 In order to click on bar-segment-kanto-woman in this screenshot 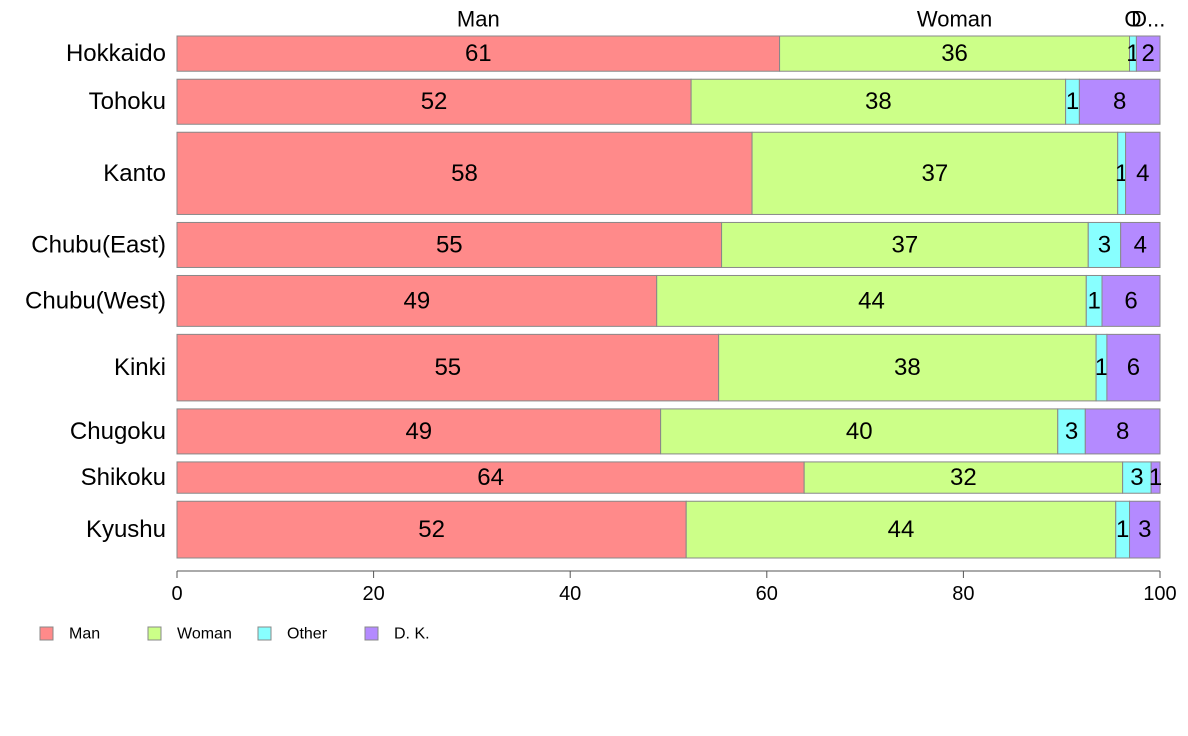, I will do `click(935, 173)`.